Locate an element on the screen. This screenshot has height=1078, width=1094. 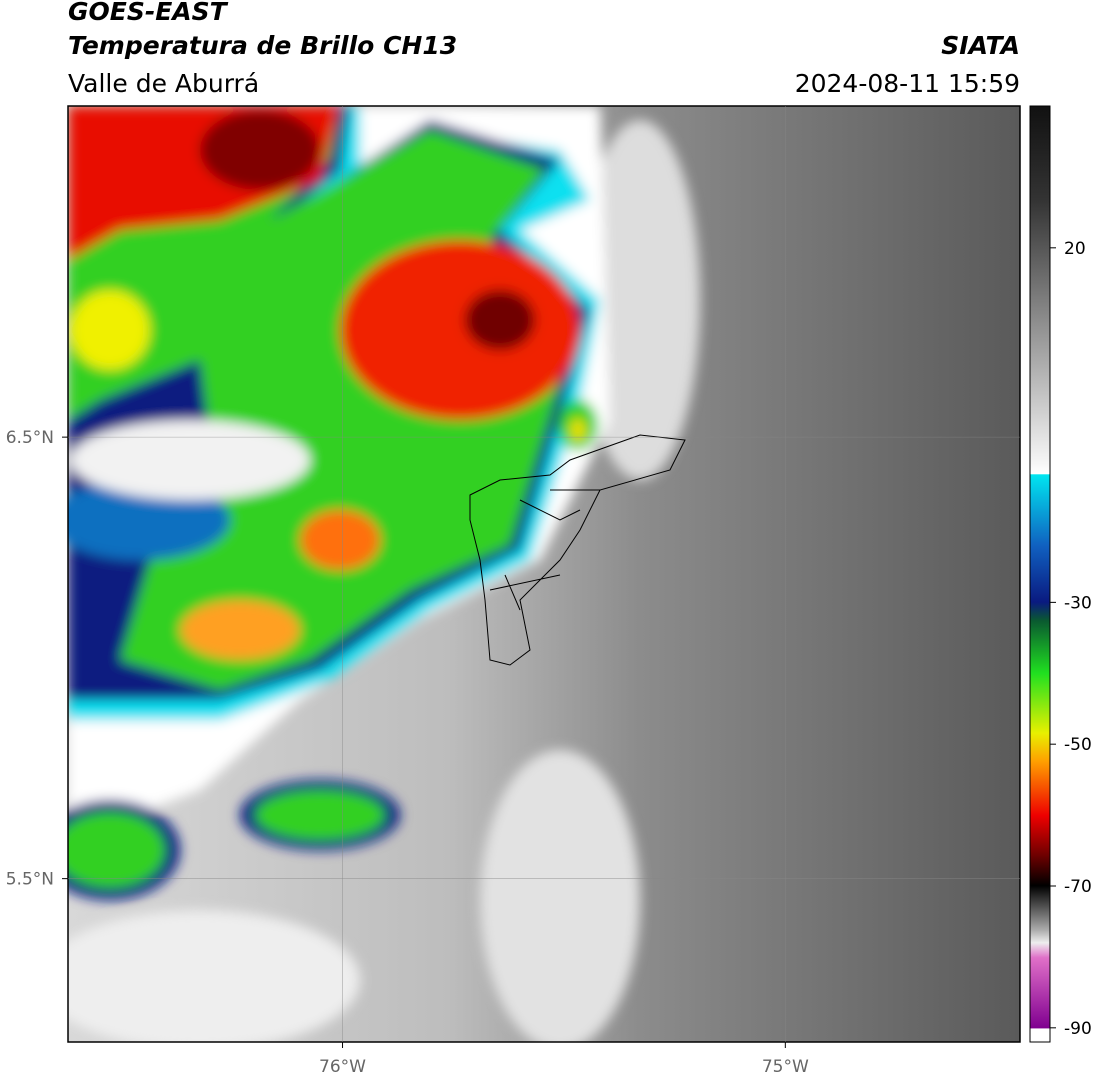
product: Temperatura de Brillo CH13 is located at coordinates (262, 45).